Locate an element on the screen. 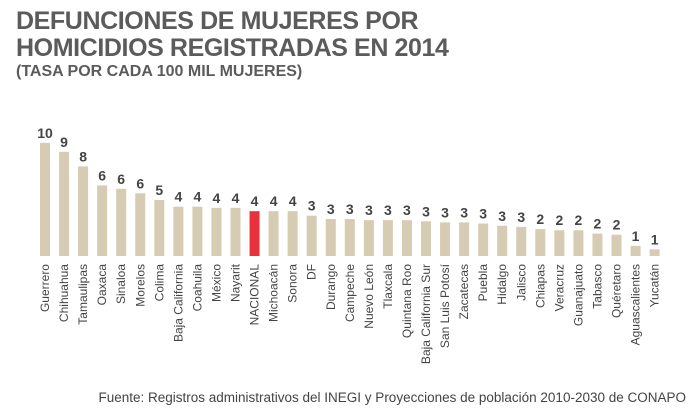 Image resolution: width=700 pixels, height=417 pixels. value-label-nacional: 4 is located at coordinates (255, 201).